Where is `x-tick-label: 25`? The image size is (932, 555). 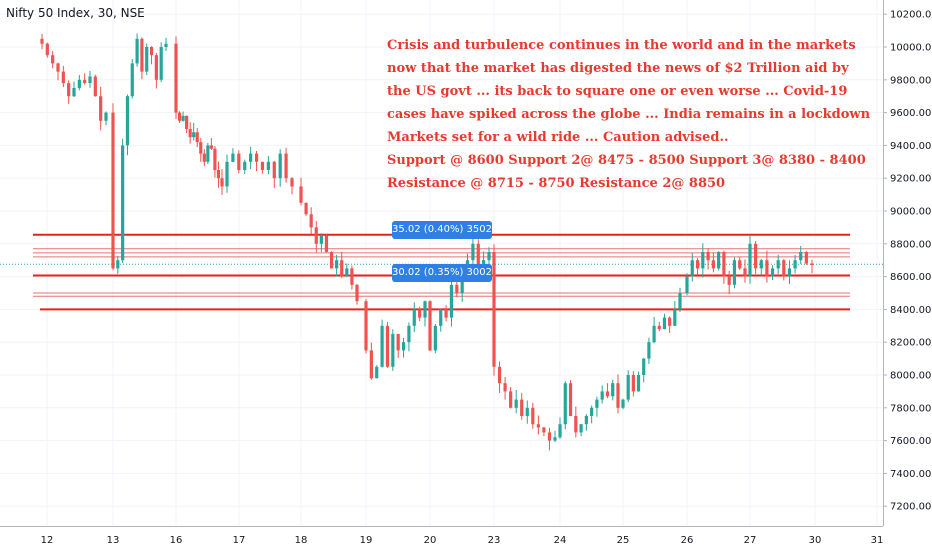
x-tick-label: 25 is located at coordinates (623, 540).